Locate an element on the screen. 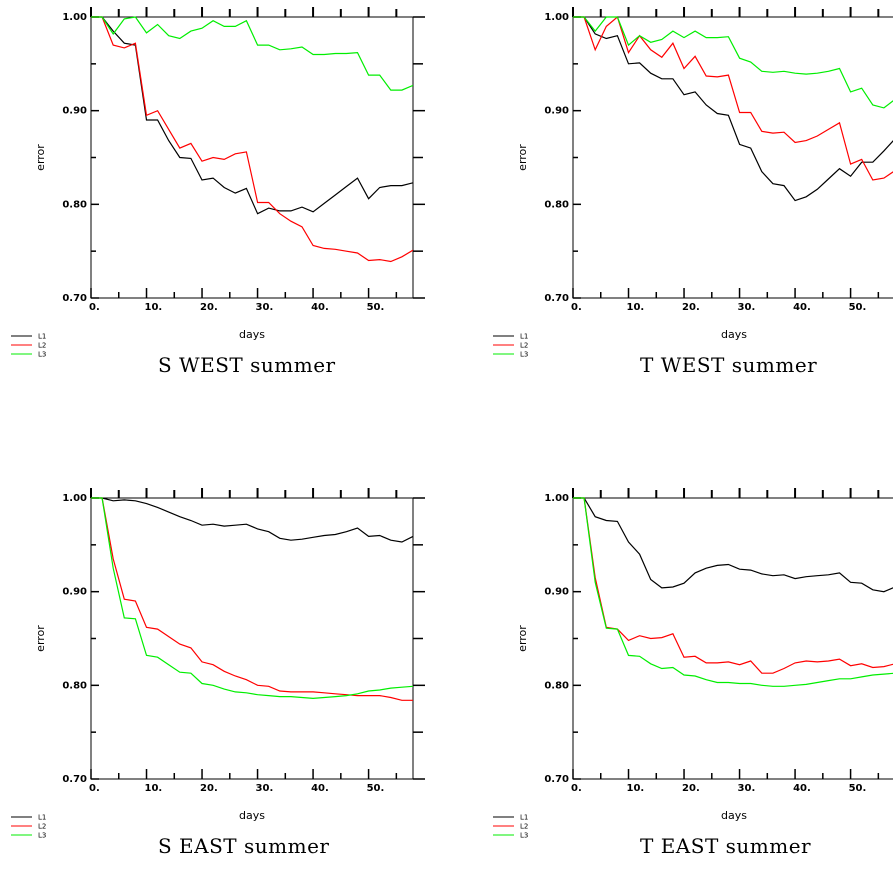  chart-title: T EAST summer is located at coordinates (726, 846).